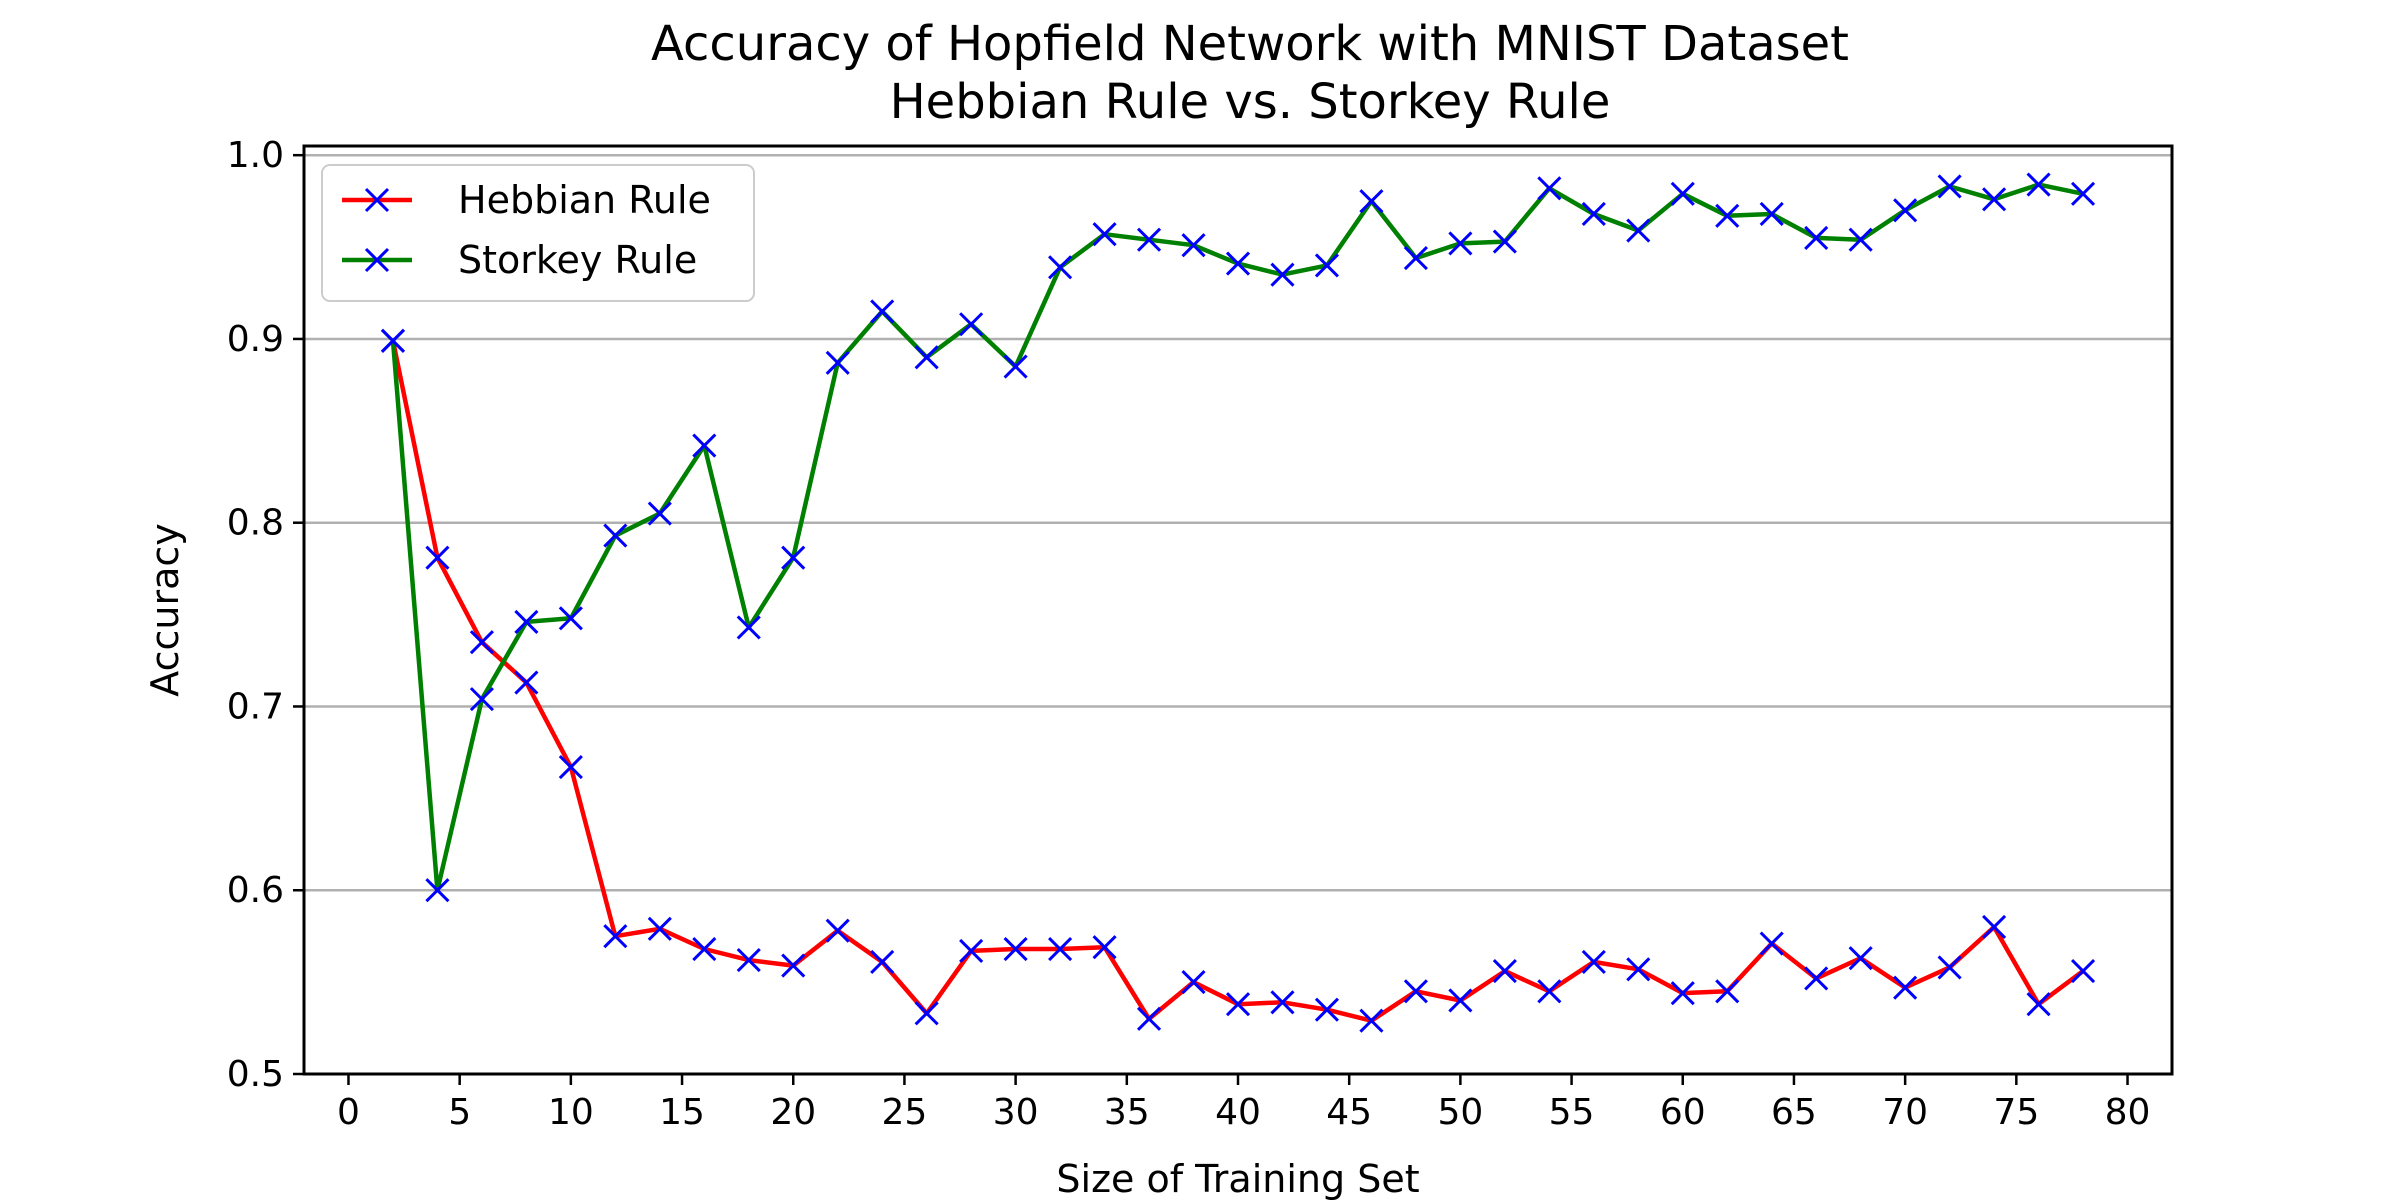 The height and width of the screenshot is (1200, 2400). What do you see at coordinates (1127, 1112) in the screenshot?
I see `x-tick-label: 35` at bounding box center [1127, 1112].